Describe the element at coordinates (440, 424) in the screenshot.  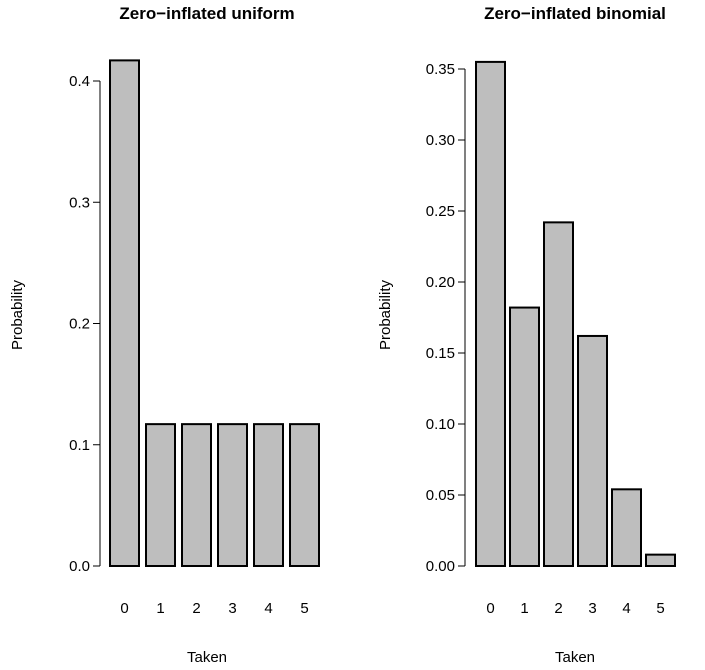
I see `y-tick-label: 0.10` at that location.